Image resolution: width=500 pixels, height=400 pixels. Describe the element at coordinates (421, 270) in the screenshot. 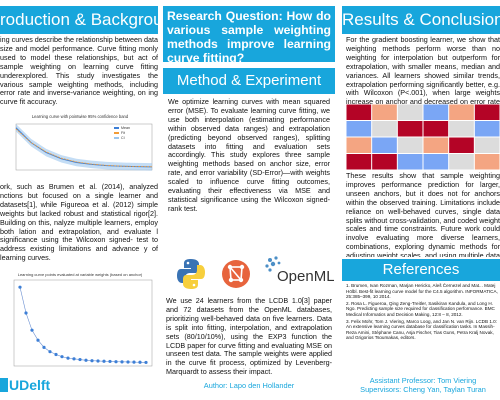

I see `references-header: References` at that location.